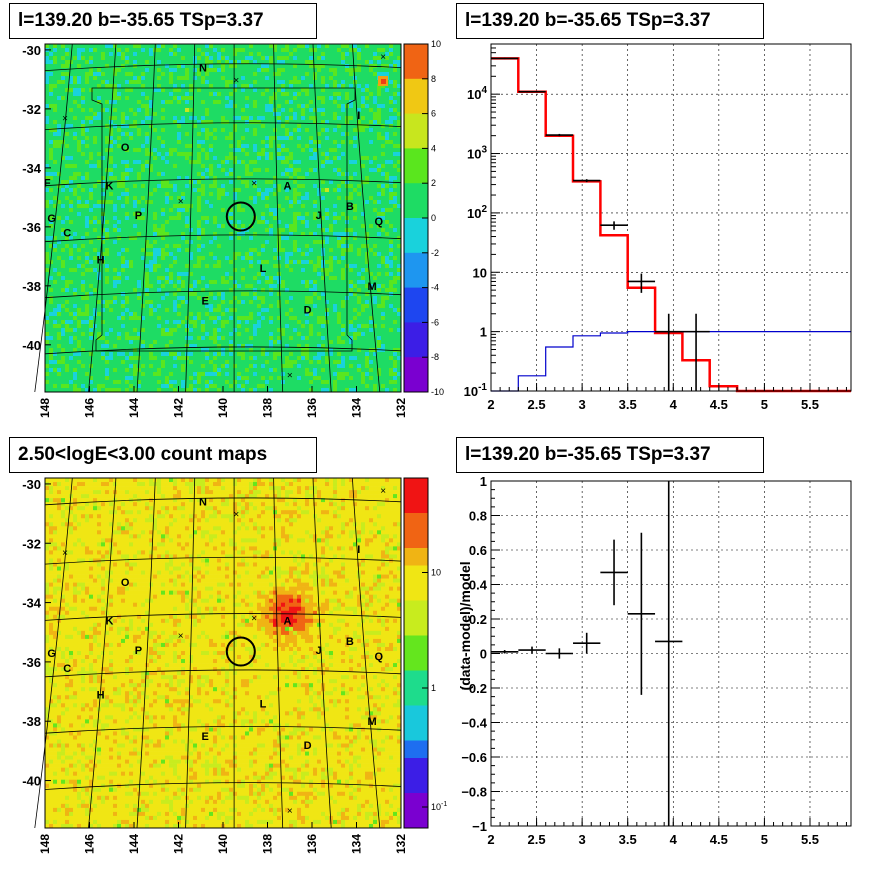 The image size is (896, 872). I want to click on x-tick-label: 142, so click(179, 408).